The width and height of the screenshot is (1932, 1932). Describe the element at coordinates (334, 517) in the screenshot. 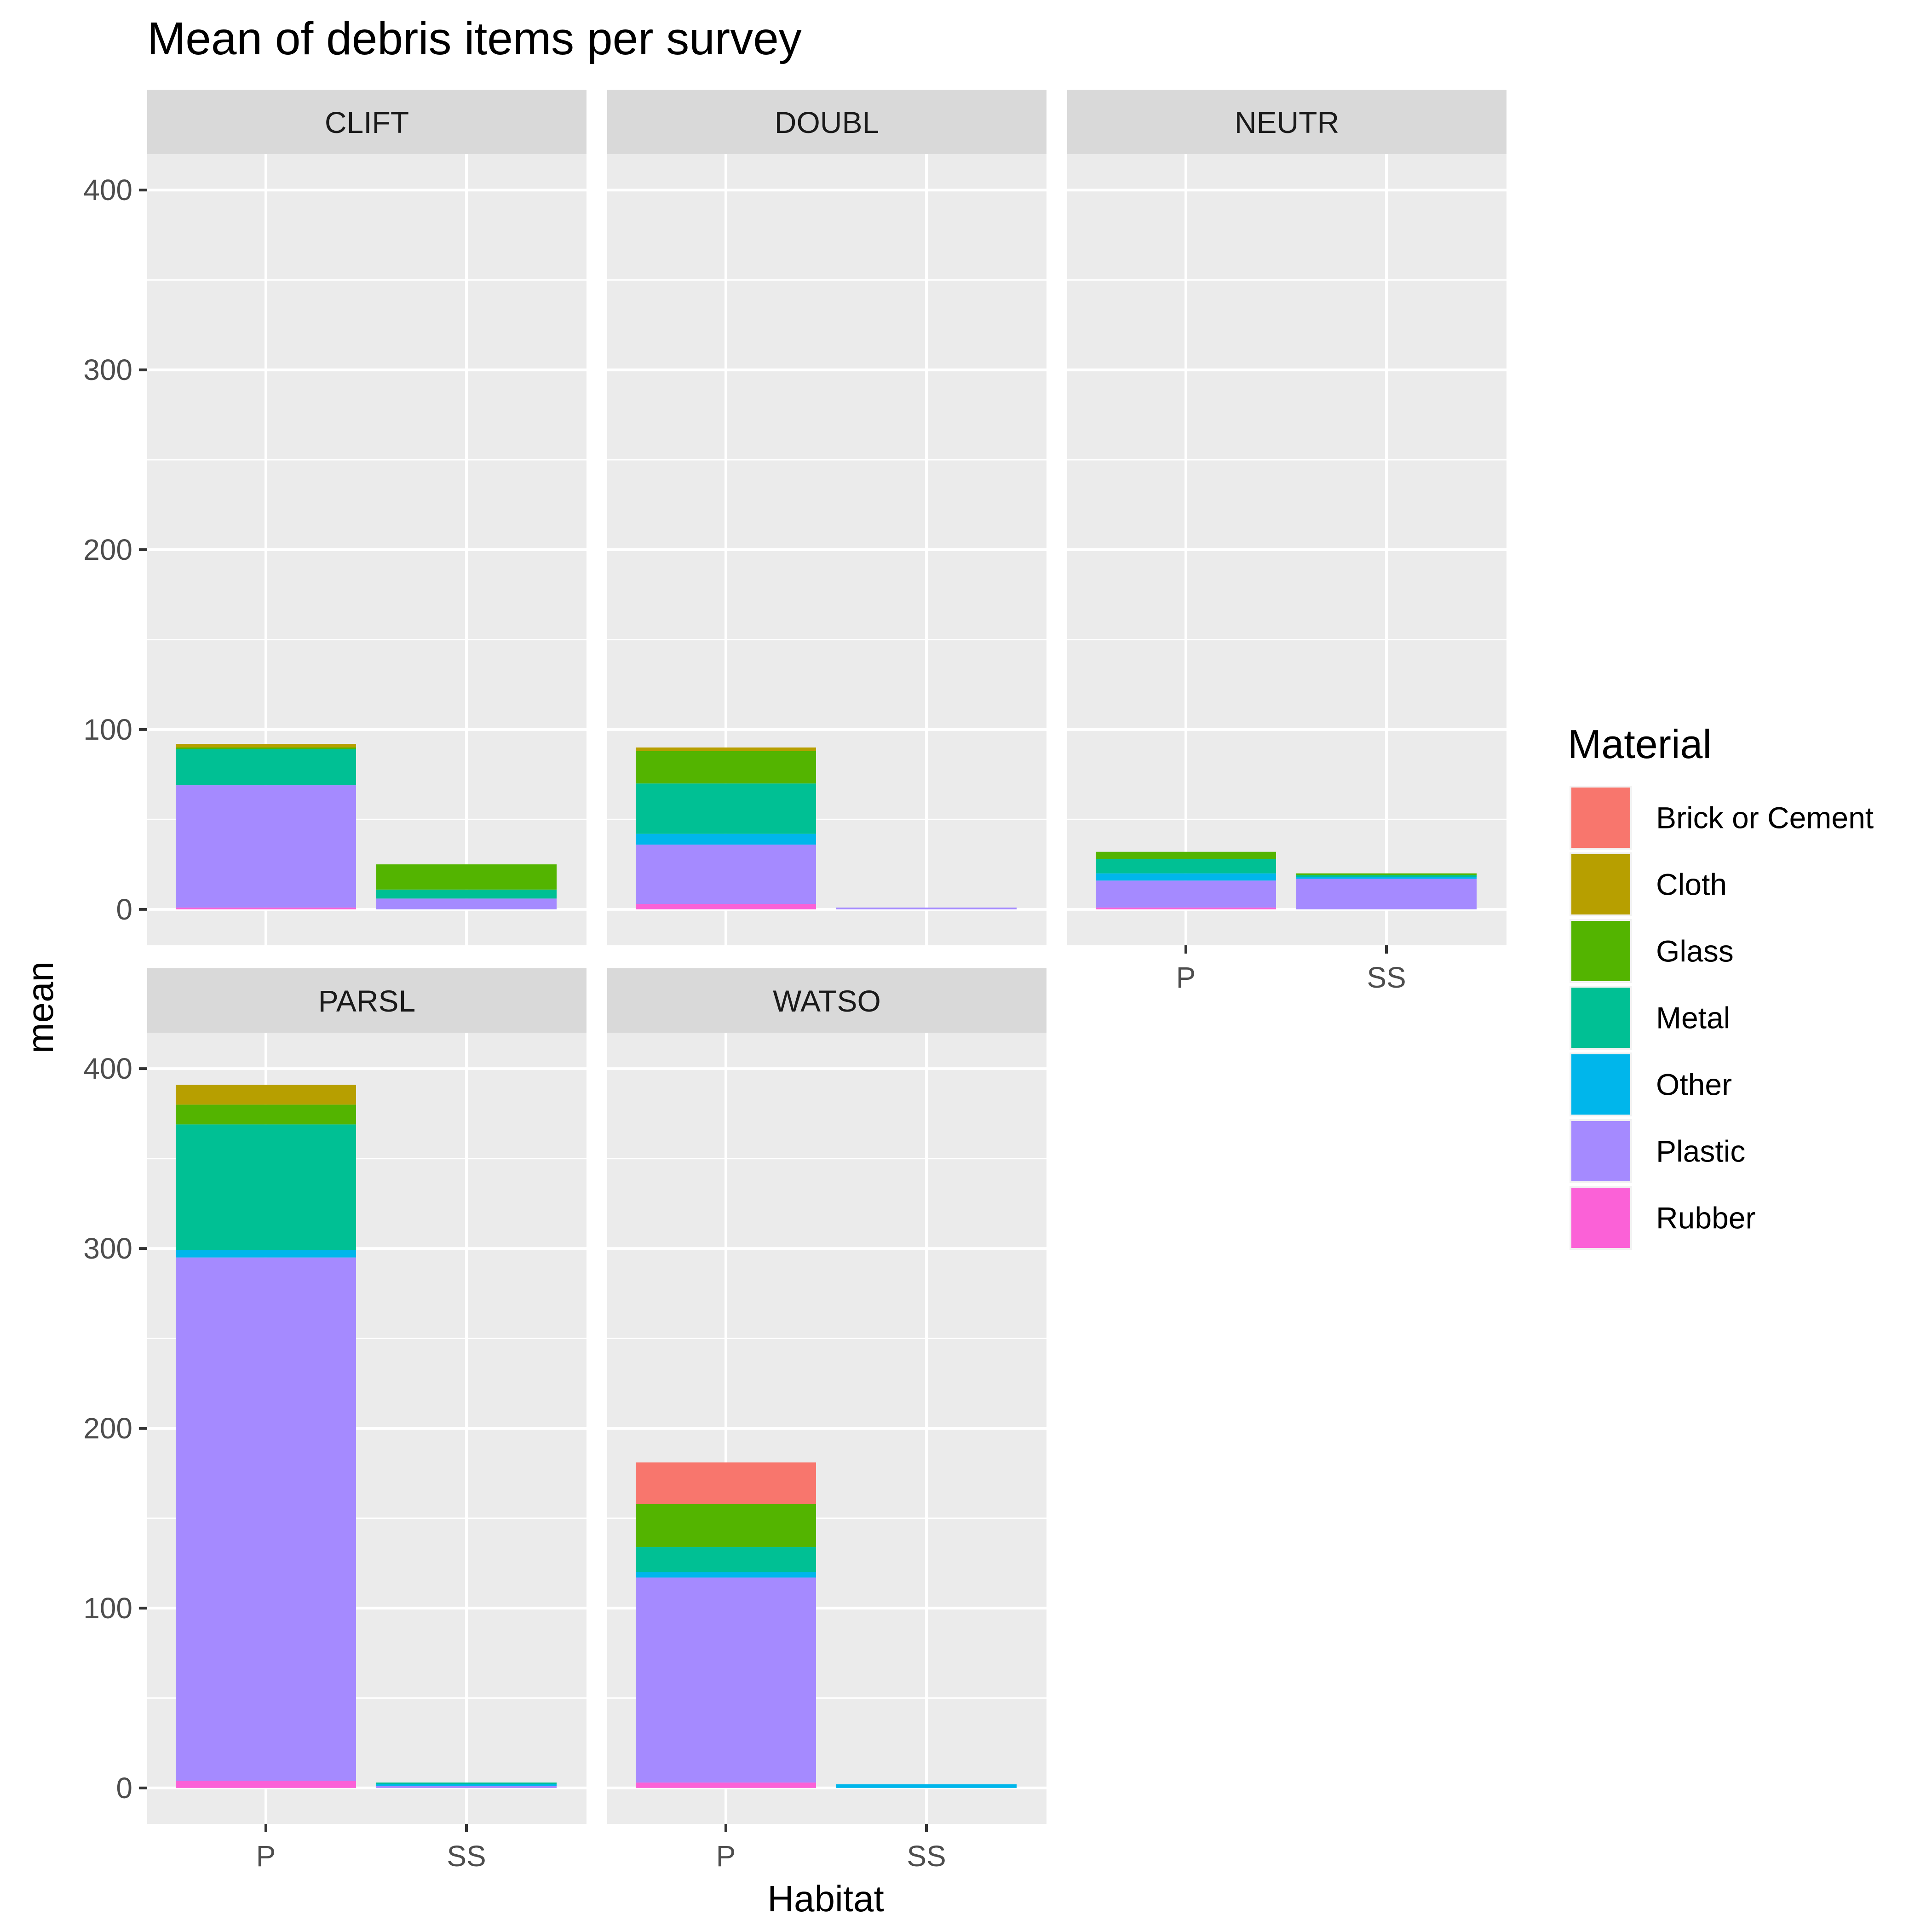

I see `facet-panel-clift: CLIFT 0 100 200 300 400` at that location.